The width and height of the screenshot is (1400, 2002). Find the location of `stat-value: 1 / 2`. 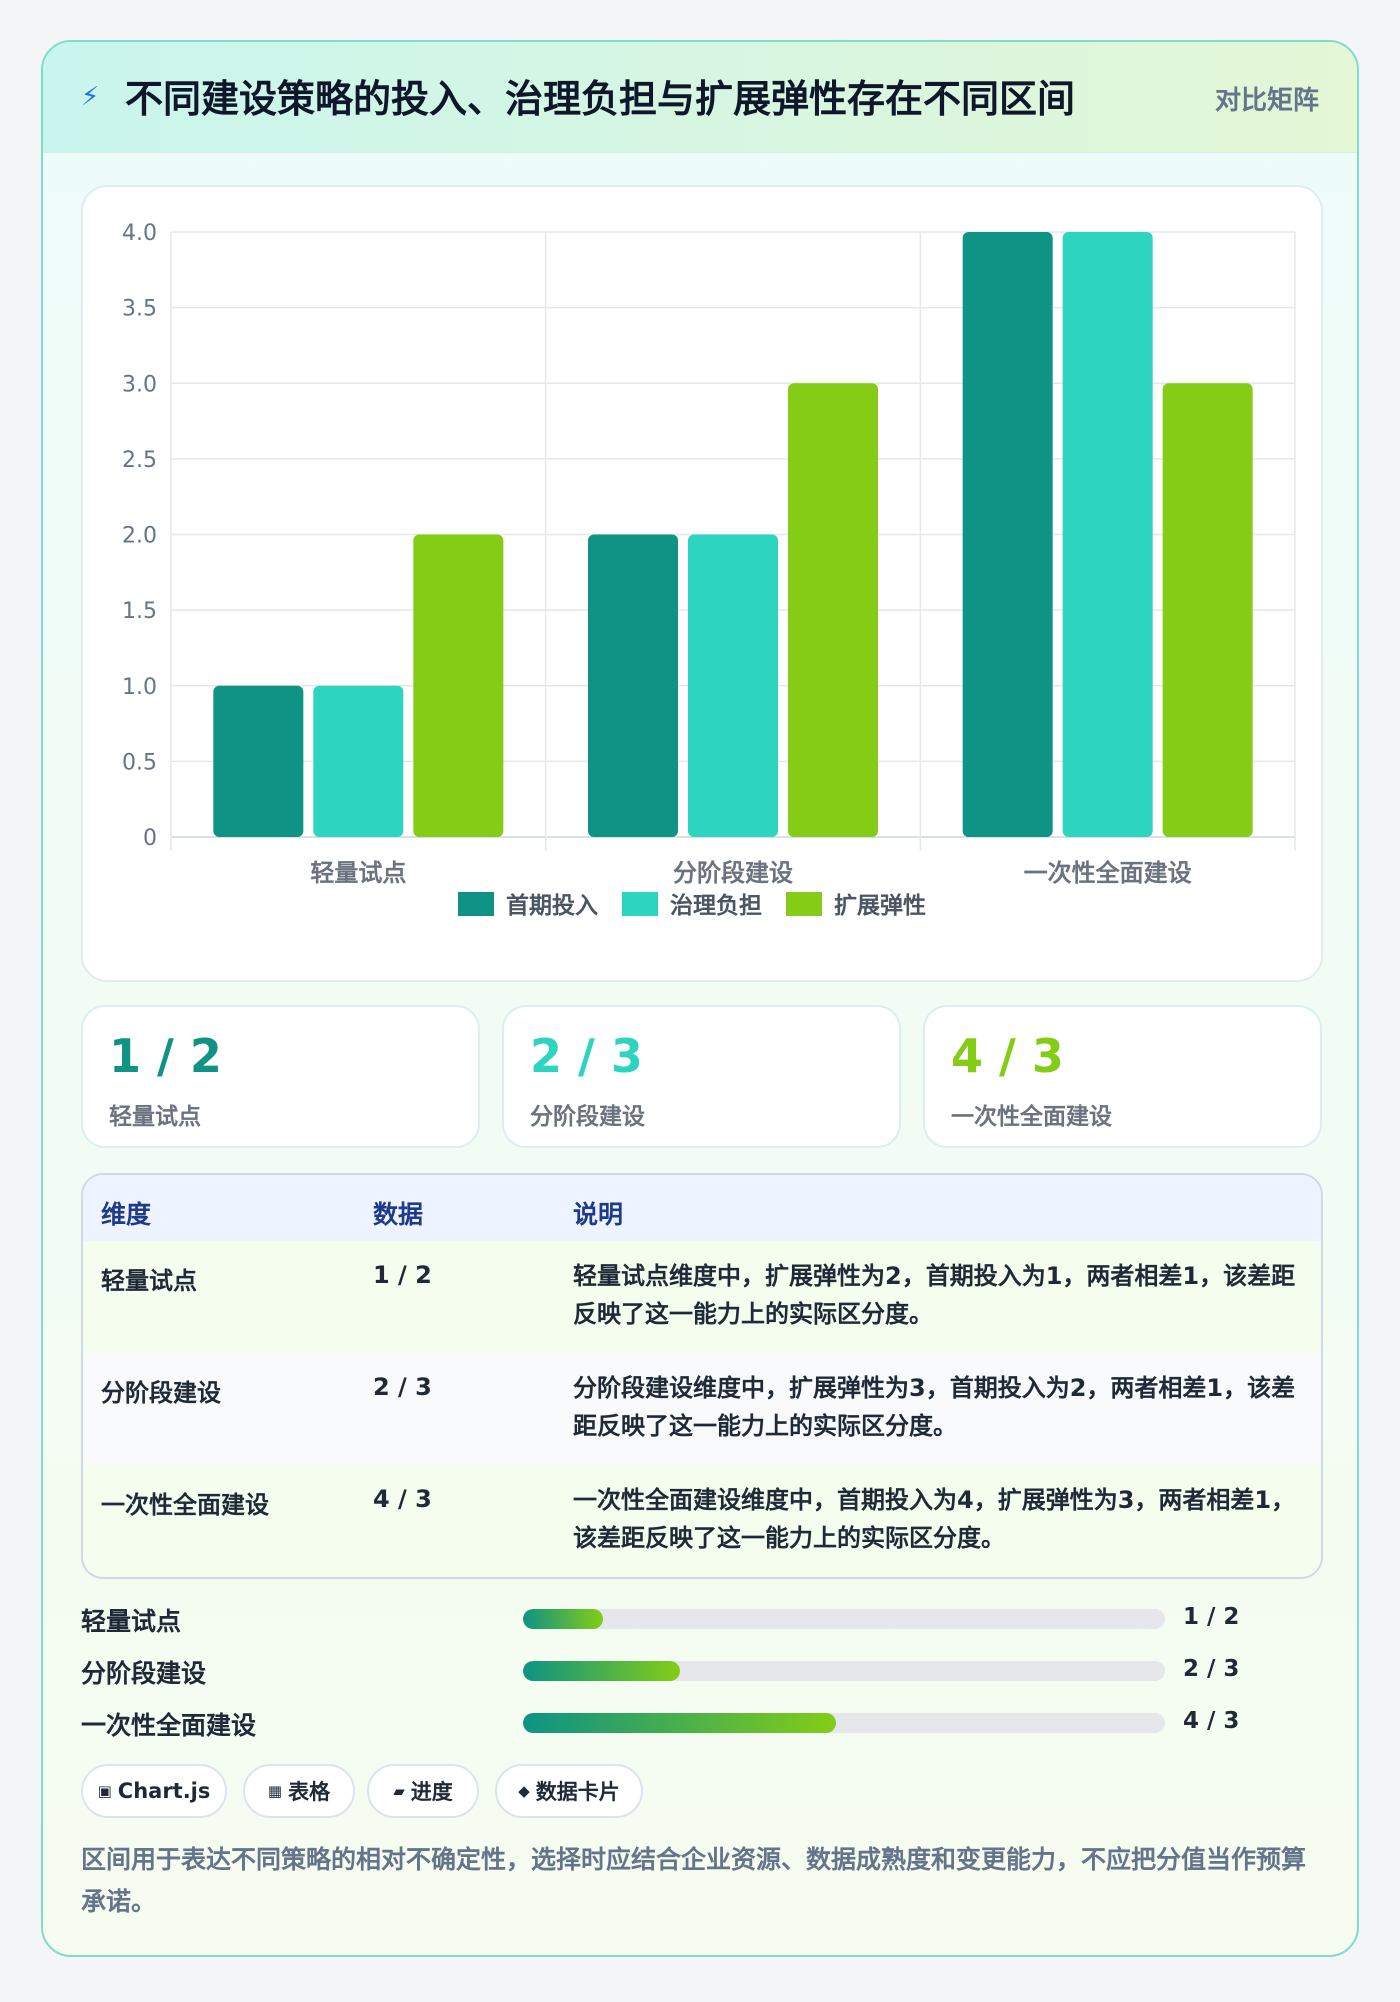

stat-value: 1 / 2 is located at coordinates (165, 1056).